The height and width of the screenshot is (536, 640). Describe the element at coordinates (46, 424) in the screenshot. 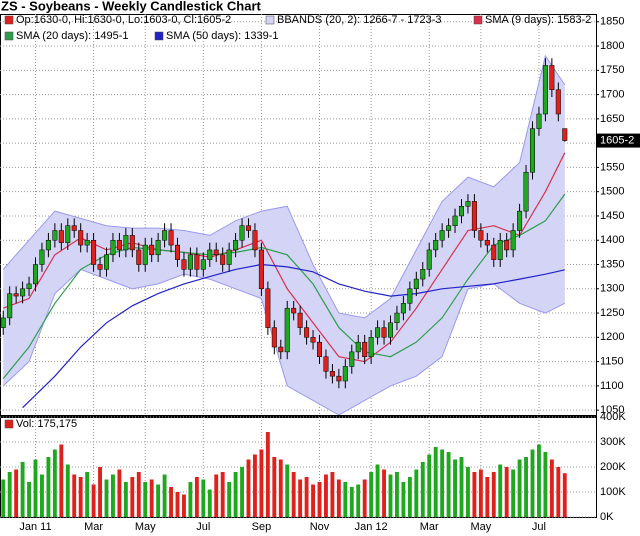

I see `legend-label: Vol: 175,175` at that location.